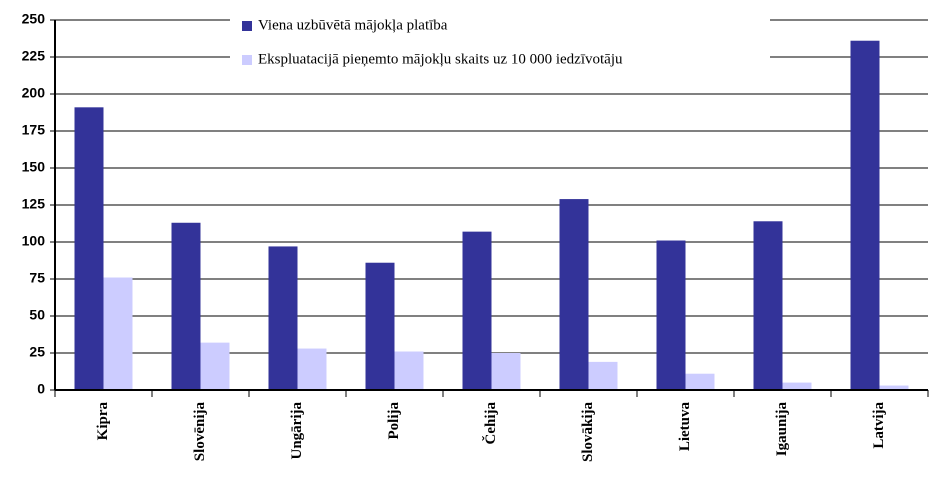 This screenshot has height=481, width=930. Describe the element at coordinates (297, 431) in the screenshot. I see `x-tick-label: Ungārija` at that location.